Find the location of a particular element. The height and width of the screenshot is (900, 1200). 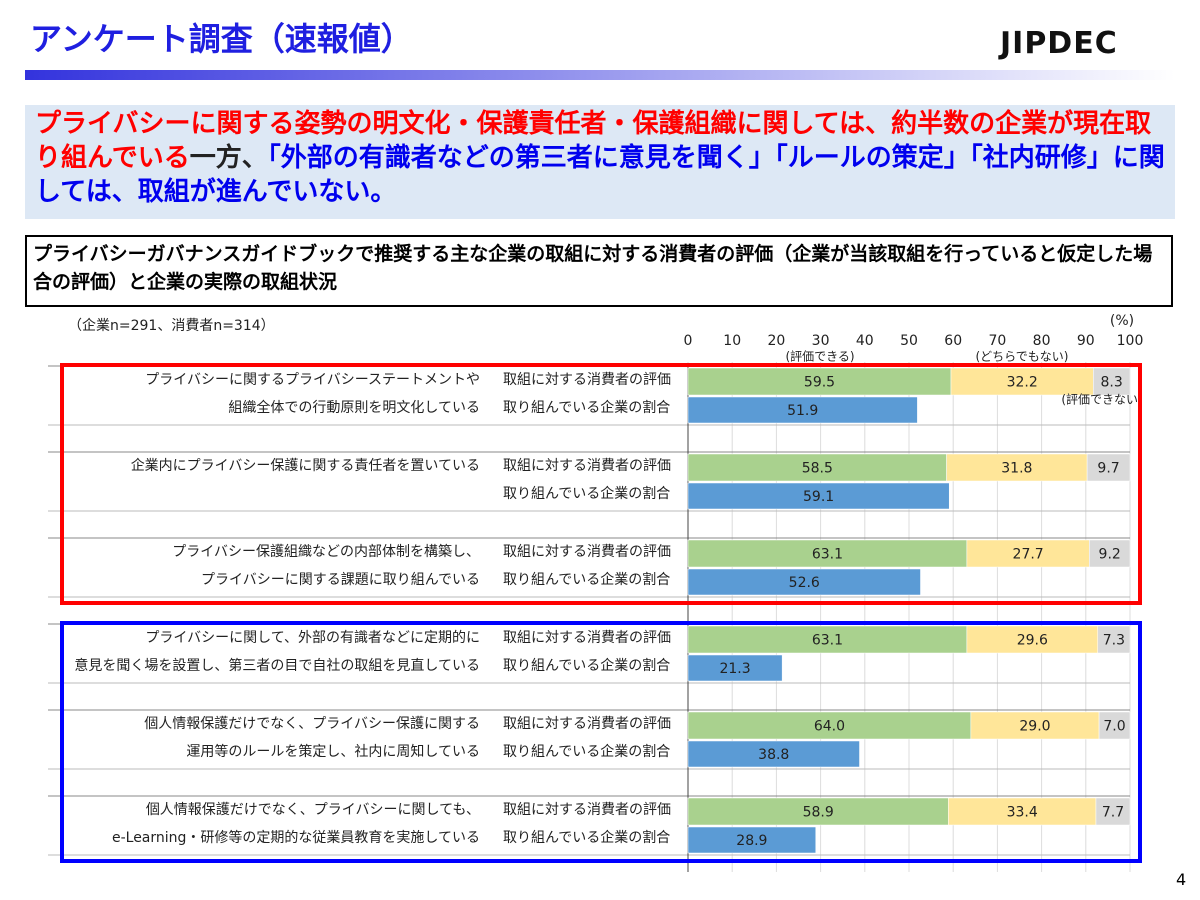

value-label: 38.8 is located at coordinates (773, 755).